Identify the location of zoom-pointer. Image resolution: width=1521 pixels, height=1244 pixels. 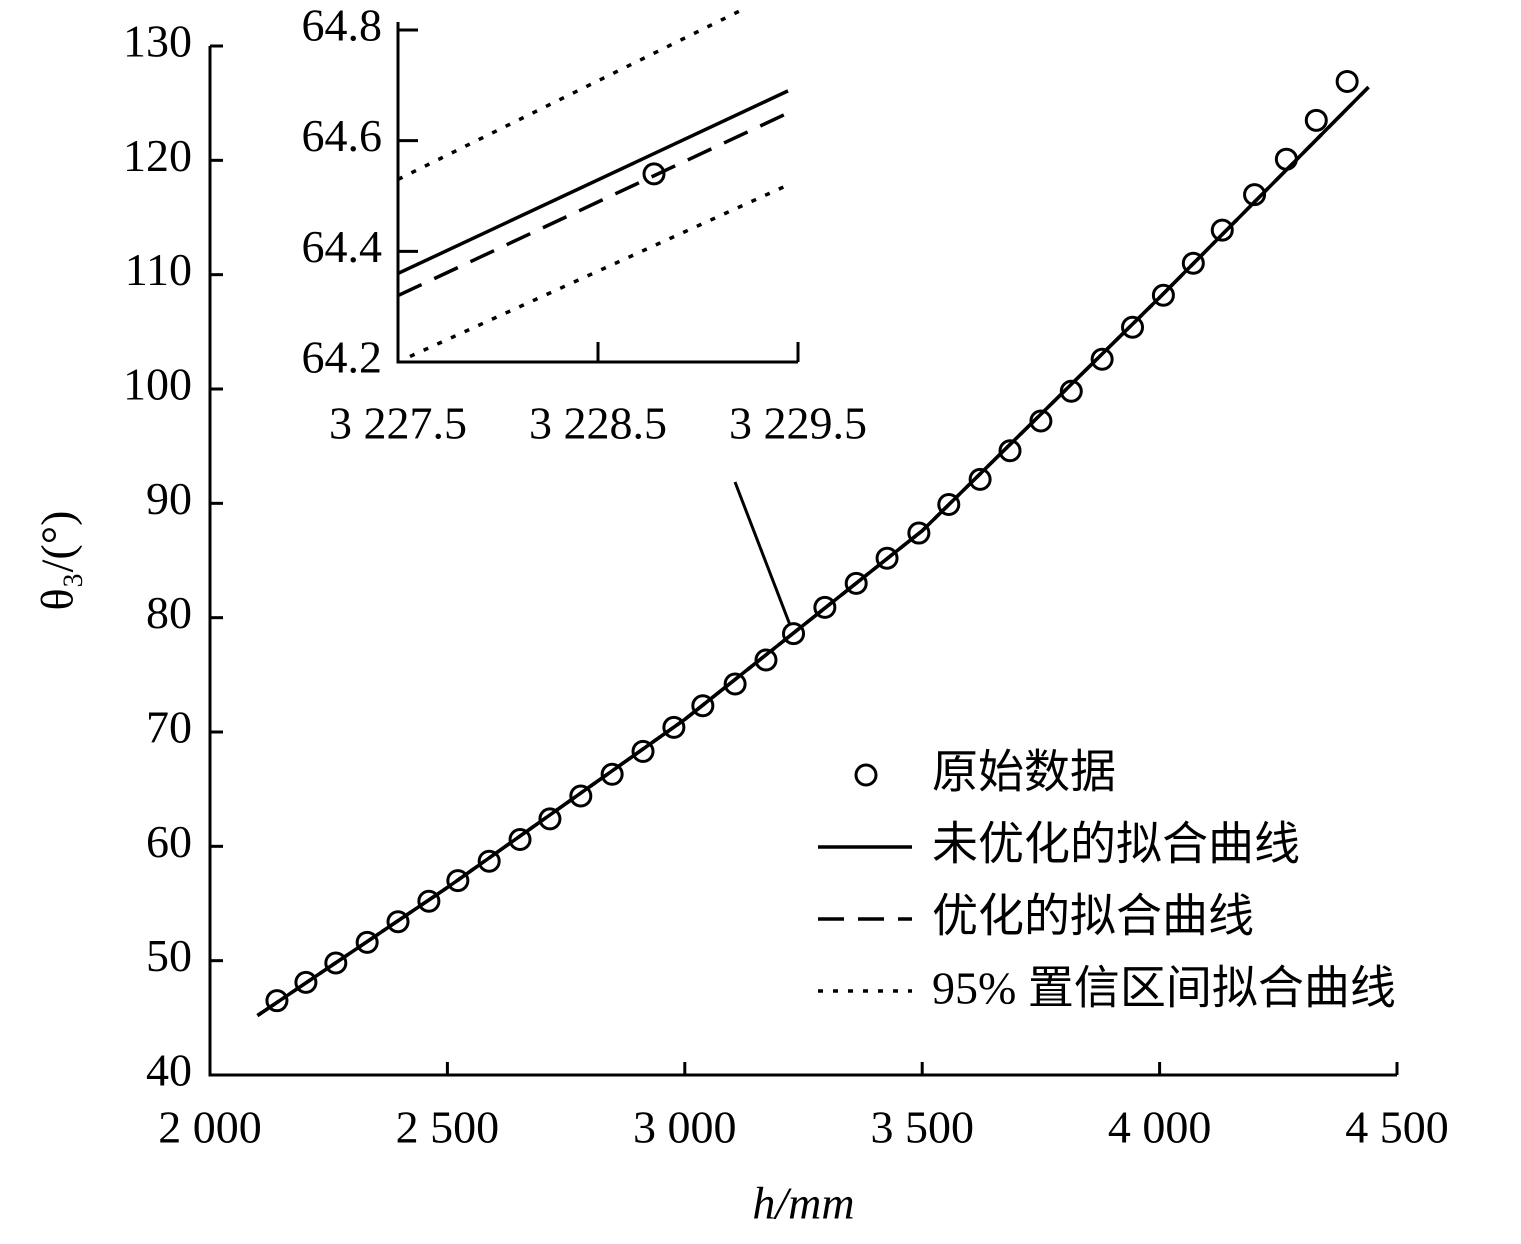
(762, 553).